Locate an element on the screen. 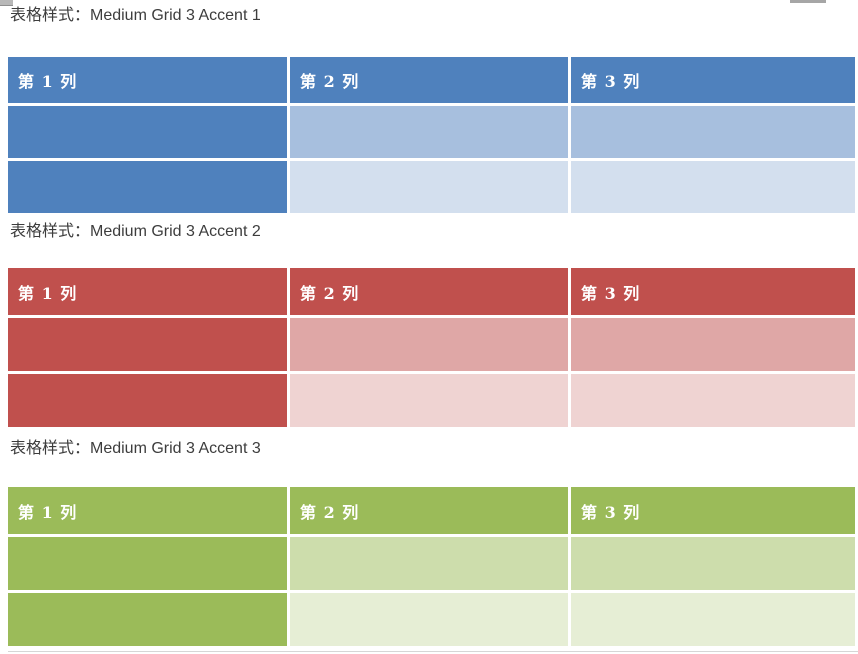 The width and height of the screenshot is (858, 654). top-left-ui-fragment is located at coordinates (6, 3).